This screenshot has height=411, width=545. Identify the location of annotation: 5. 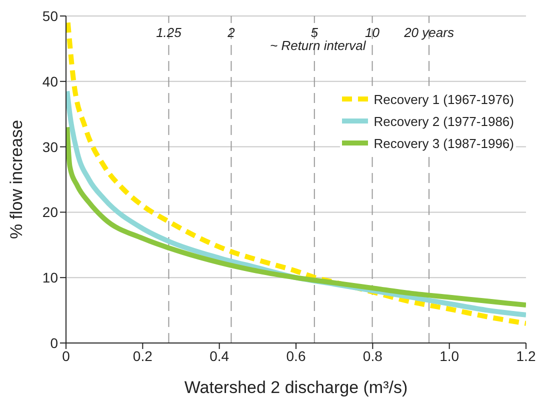
(314, 32).